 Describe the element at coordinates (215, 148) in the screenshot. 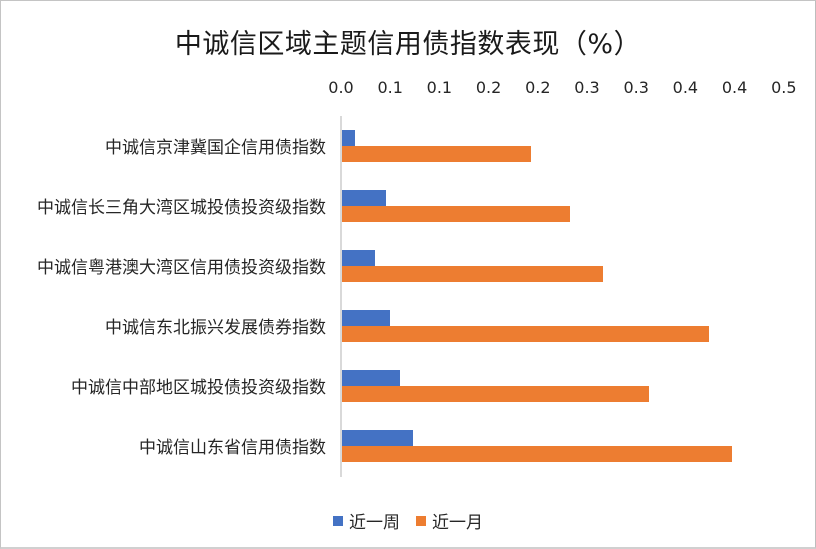

I see `category-label: 中诚信京津冀国企信用债指数` at that location.